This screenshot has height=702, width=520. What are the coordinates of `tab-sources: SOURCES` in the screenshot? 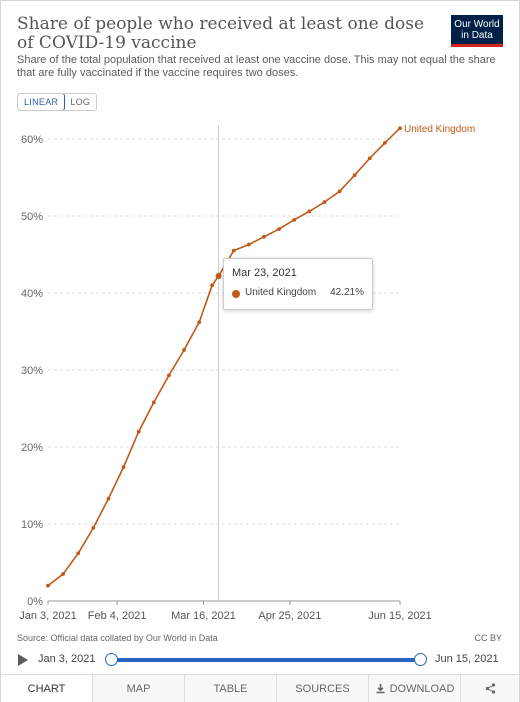 It's located at (322, 688).